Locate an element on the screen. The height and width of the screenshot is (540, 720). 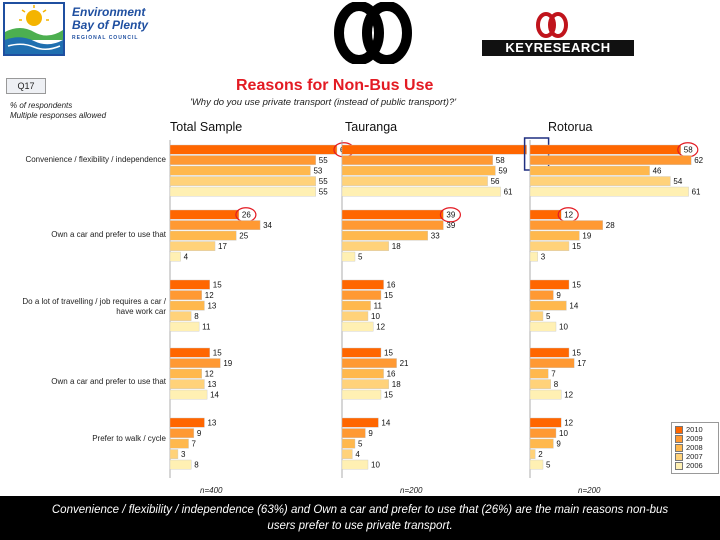
data-label-1-3-2010: 15 is located at coordinates (388, 353).